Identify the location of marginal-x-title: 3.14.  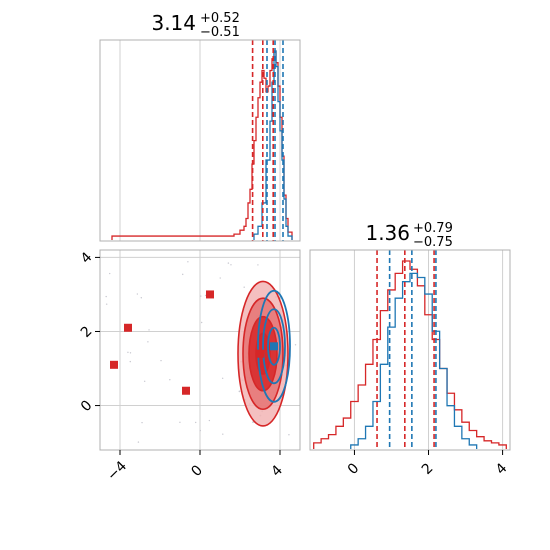
(173, 23).